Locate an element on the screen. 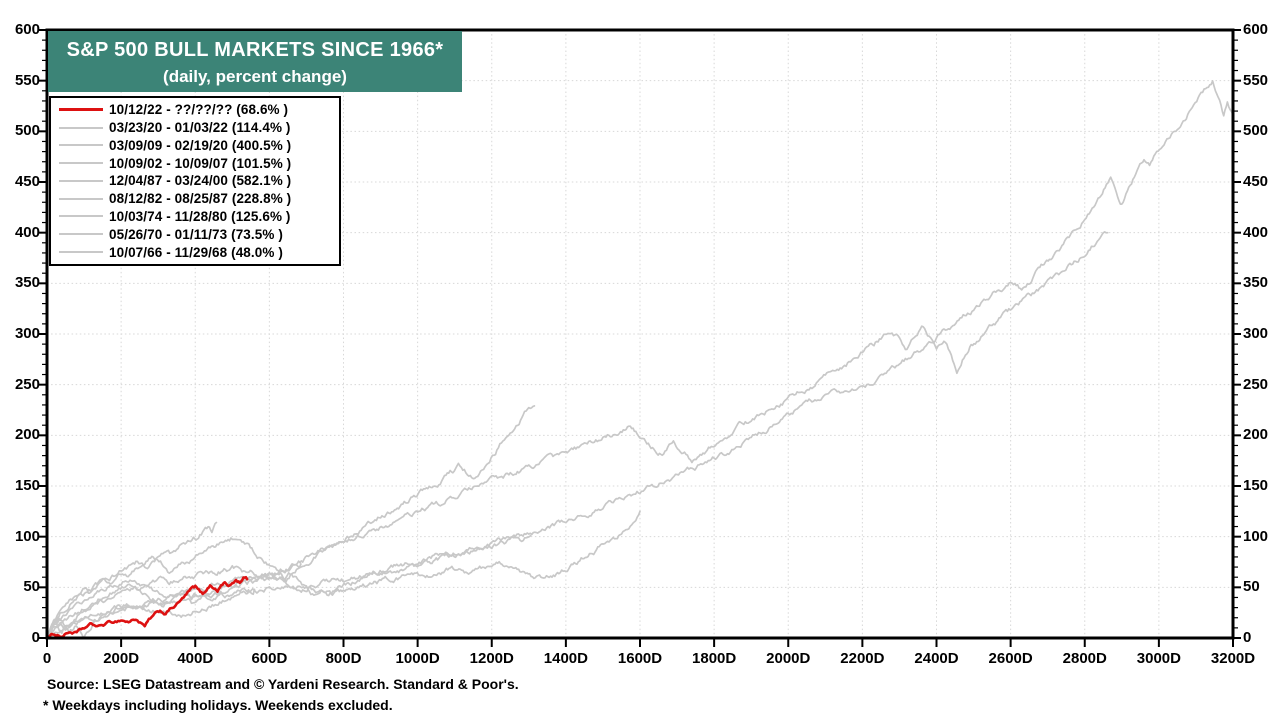  legend-label-2: 03/09/09 - 02/19/20 (400.5% ) is located at coordinates (200, 145).